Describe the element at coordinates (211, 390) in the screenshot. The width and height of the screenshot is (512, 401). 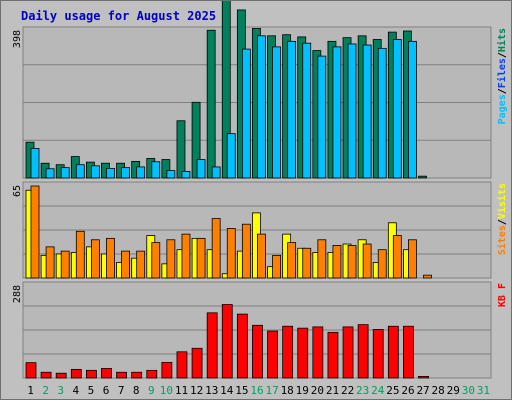
I see `day-label-13: 13` at that location.